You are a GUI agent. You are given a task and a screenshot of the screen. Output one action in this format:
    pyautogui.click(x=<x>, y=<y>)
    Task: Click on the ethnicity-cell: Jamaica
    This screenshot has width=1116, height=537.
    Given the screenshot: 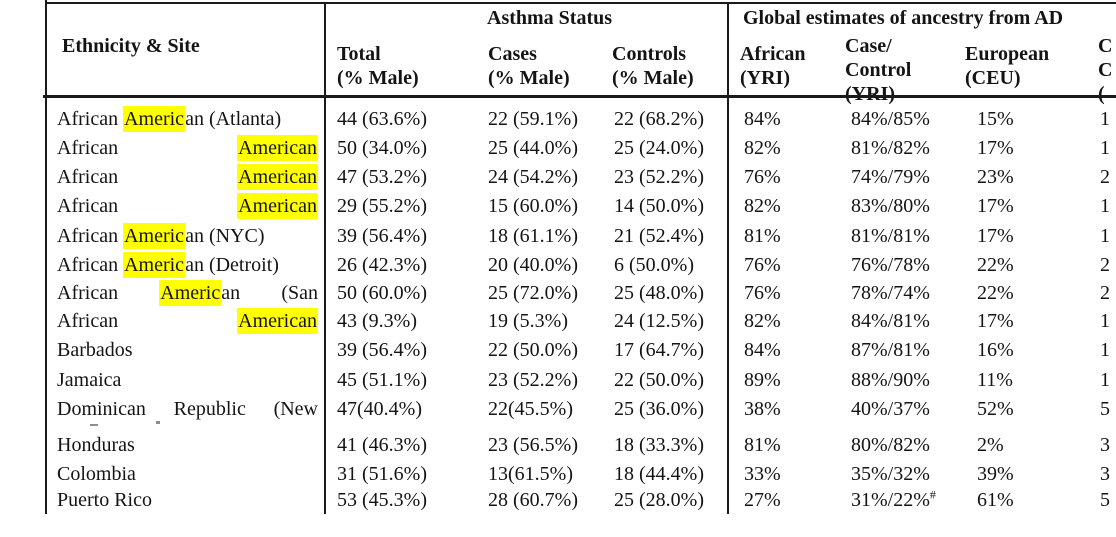 What is the action you would take?
    pyautogui.click(x=187, y=380)
    